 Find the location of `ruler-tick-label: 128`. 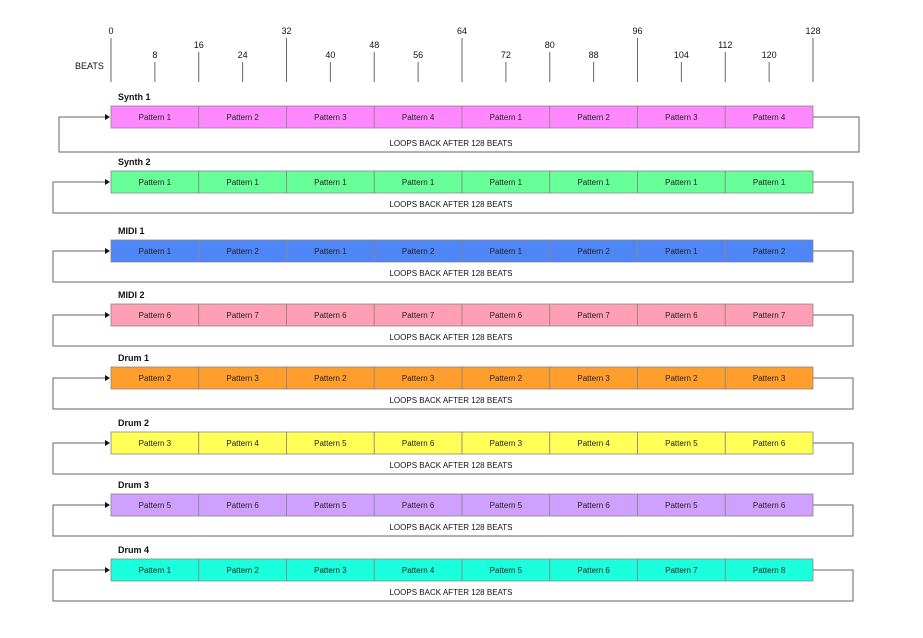

ruler-tick-label: 128 is located at coordinates (812, 31).